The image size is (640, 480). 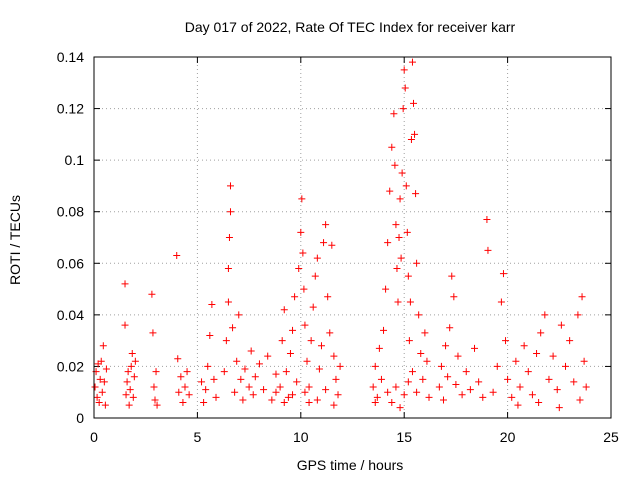 I want to click on y-tick-label: 0.02, so click(x=70, y=366).